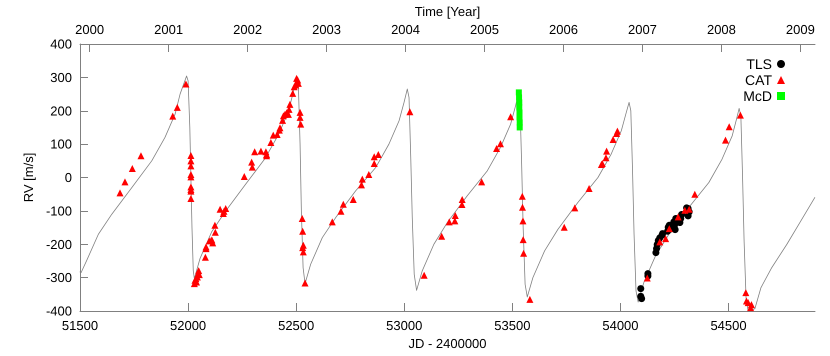 The height and width of the screenshot is (356, 830). What do you see at coordinates (484, 29) in the screenshot?
I see `x2-tick-label: 2005` at bounding box center [484, 29].